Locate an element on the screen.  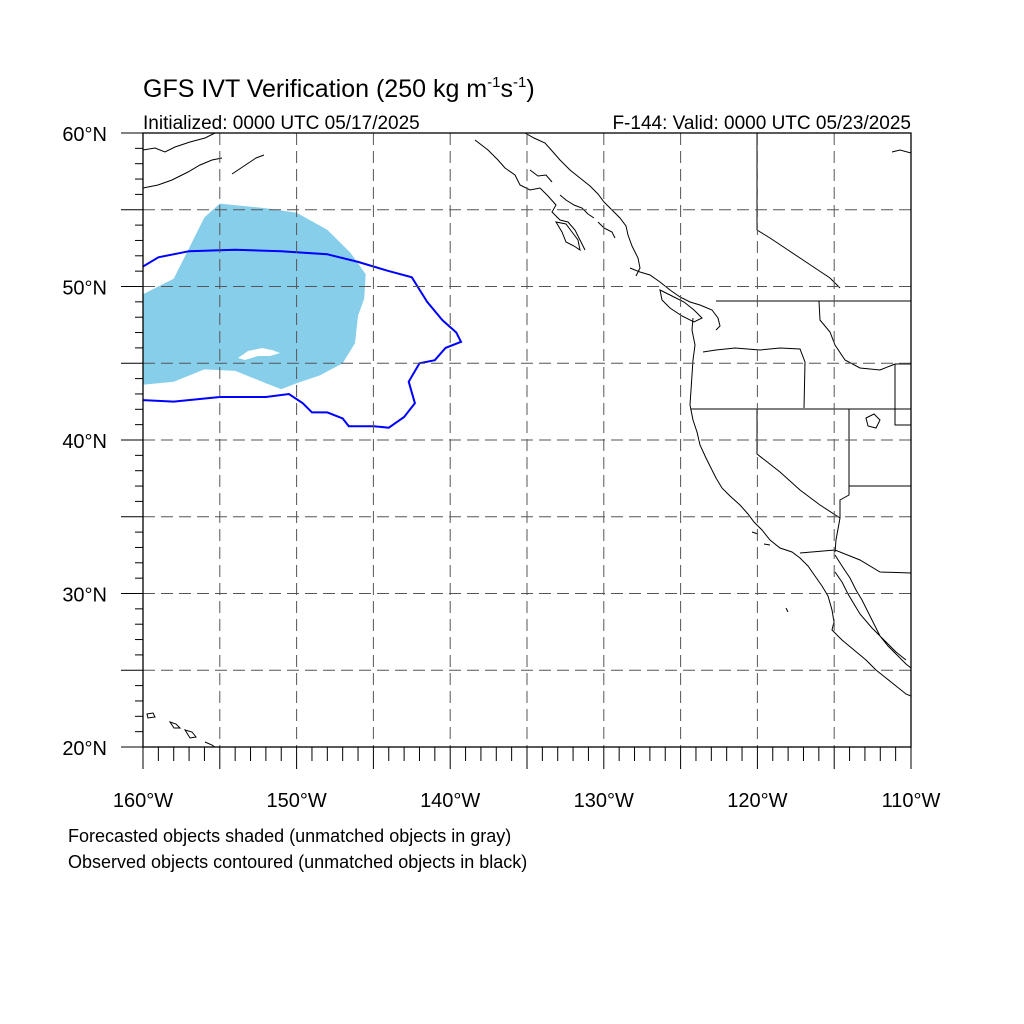
coastline-baja is located at coordinates (872, 611).